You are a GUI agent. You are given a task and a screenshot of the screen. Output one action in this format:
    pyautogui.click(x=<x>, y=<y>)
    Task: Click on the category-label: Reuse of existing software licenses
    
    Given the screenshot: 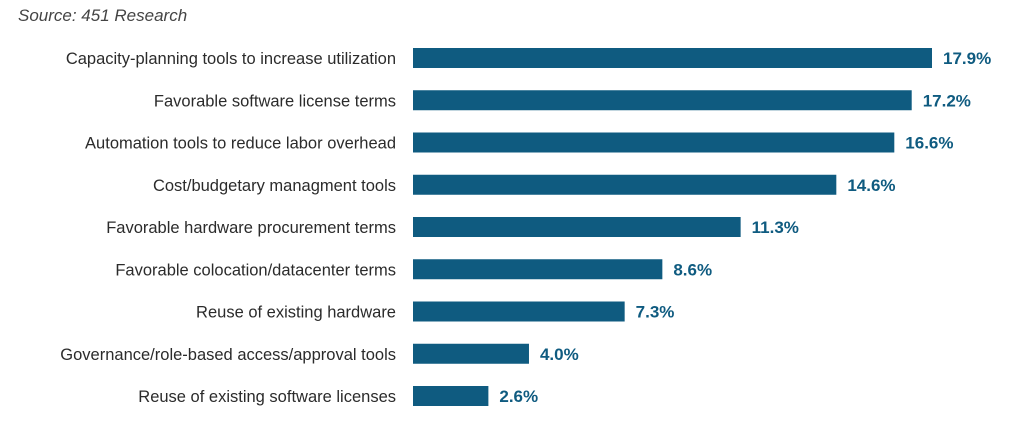 What is the action you would take?
    pyautogui.click(x=267, y=397)
    